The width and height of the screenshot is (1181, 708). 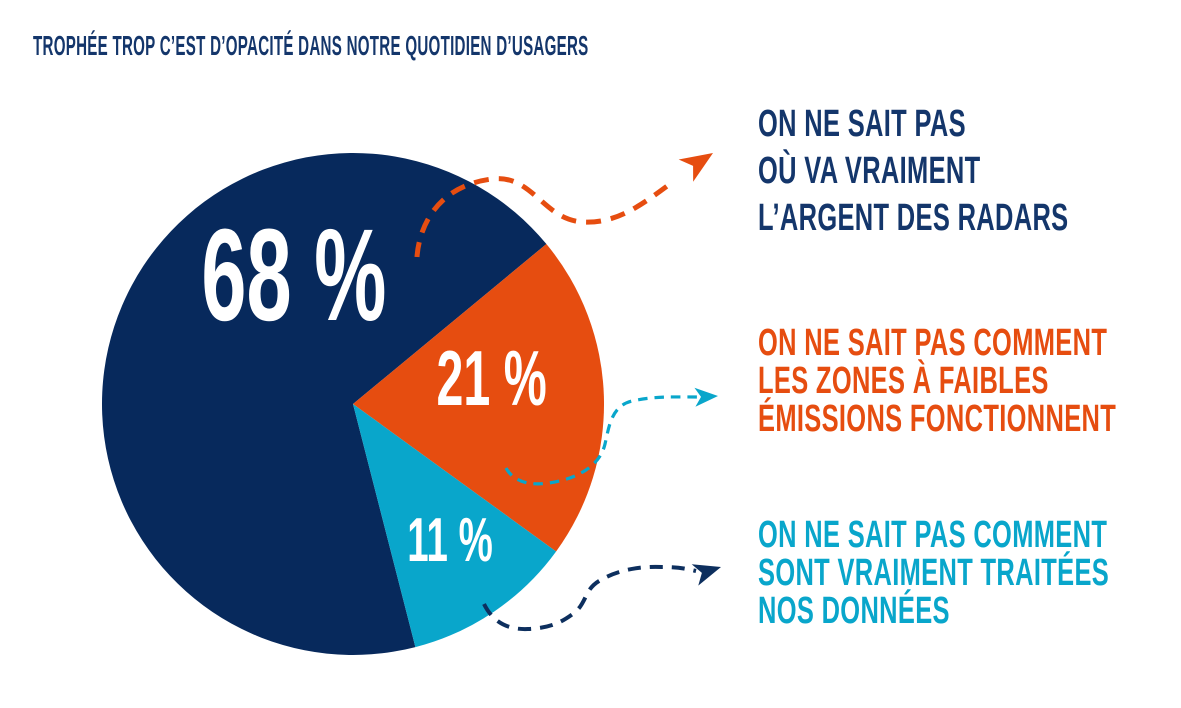 I want to click on connector-arrow-donnees, so click(x=589, y=598).